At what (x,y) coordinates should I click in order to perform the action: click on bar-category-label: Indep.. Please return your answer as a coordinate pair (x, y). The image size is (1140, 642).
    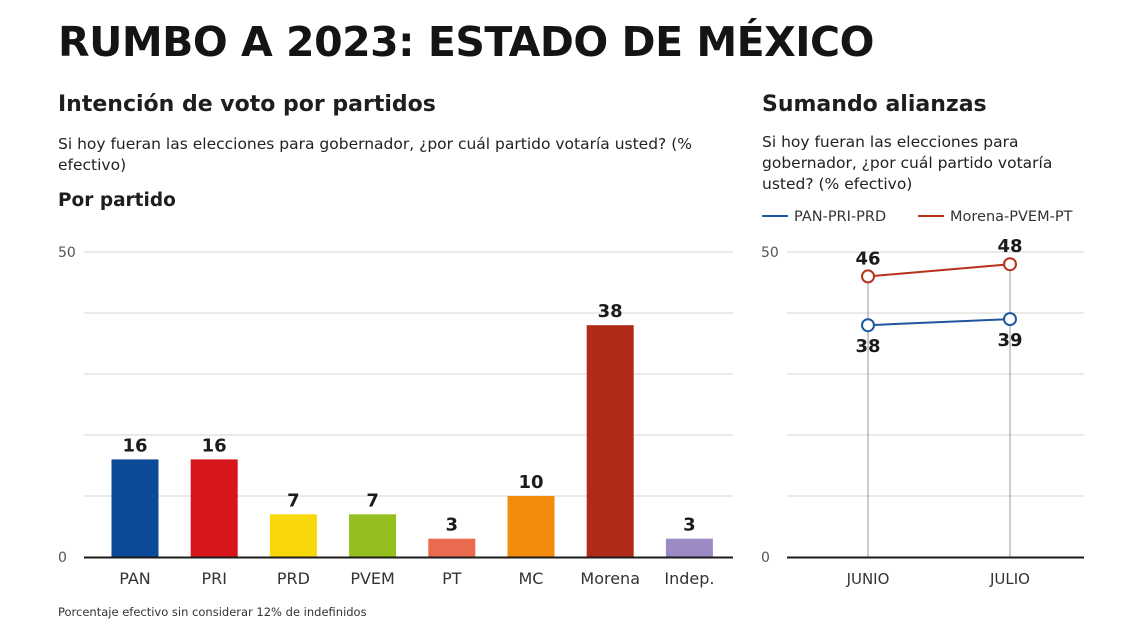
    Looking at the image, I should click on (689, 578).